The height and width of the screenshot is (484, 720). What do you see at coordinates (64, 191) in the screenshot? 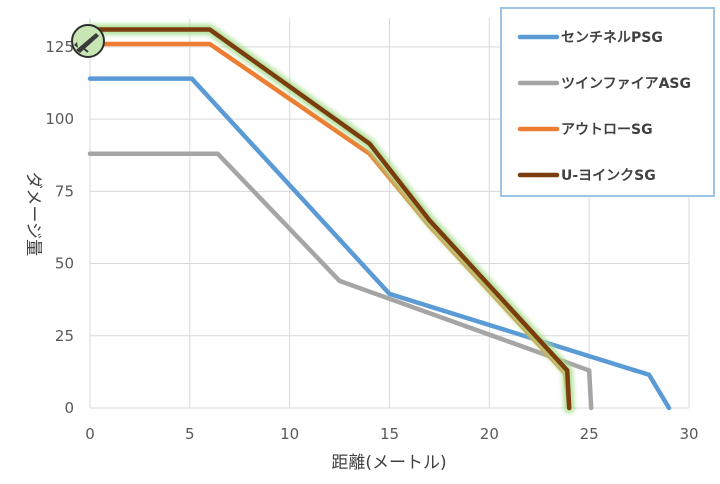
I see `y-tick-label: 75` at bounding box center [64, 191].